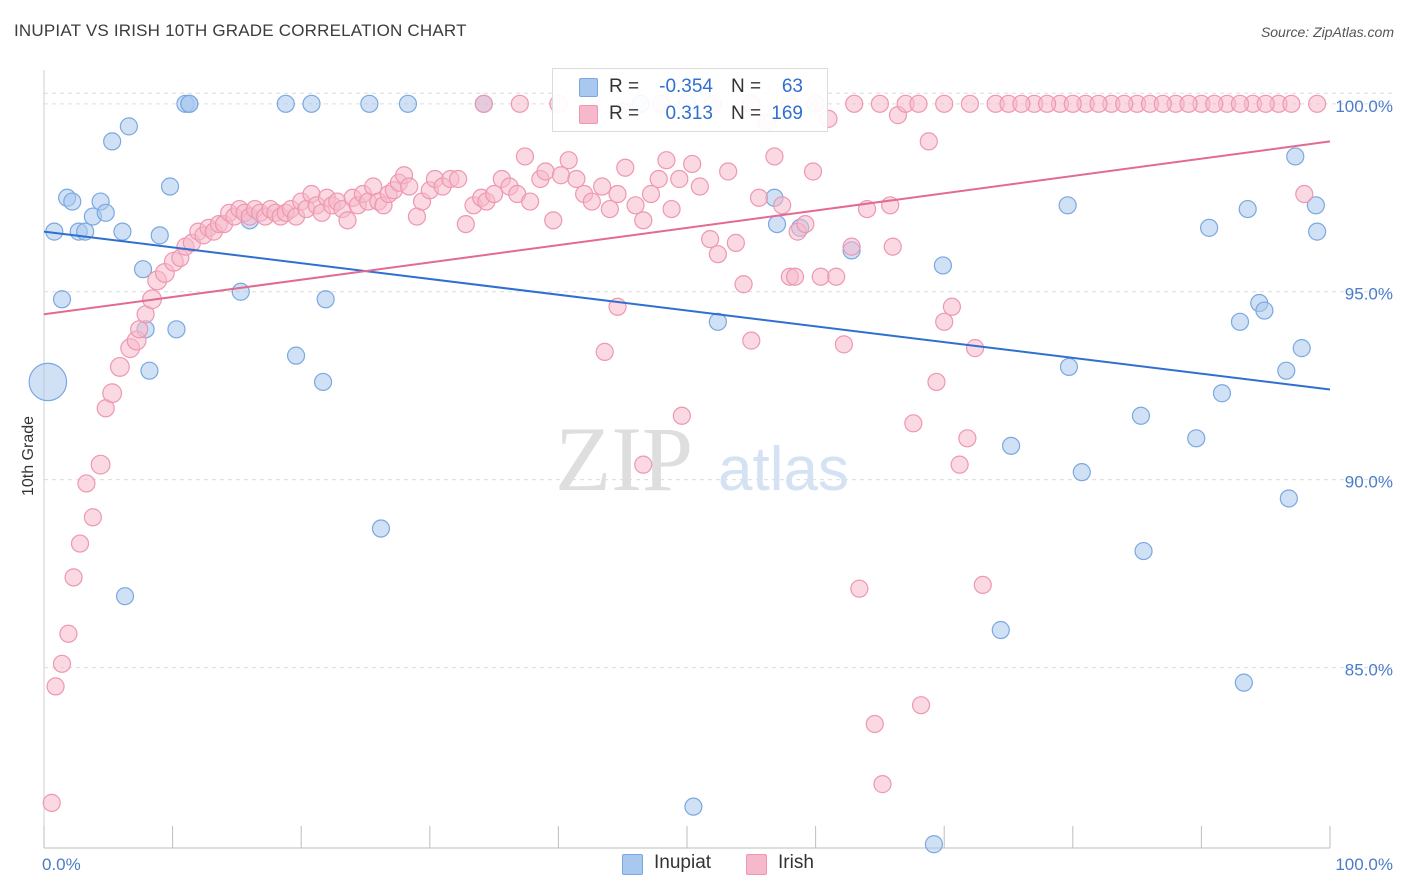 The height and width of the screenshot is (892, 1406). I want to click on inupiat-legend-swatch, so click(632, 864).